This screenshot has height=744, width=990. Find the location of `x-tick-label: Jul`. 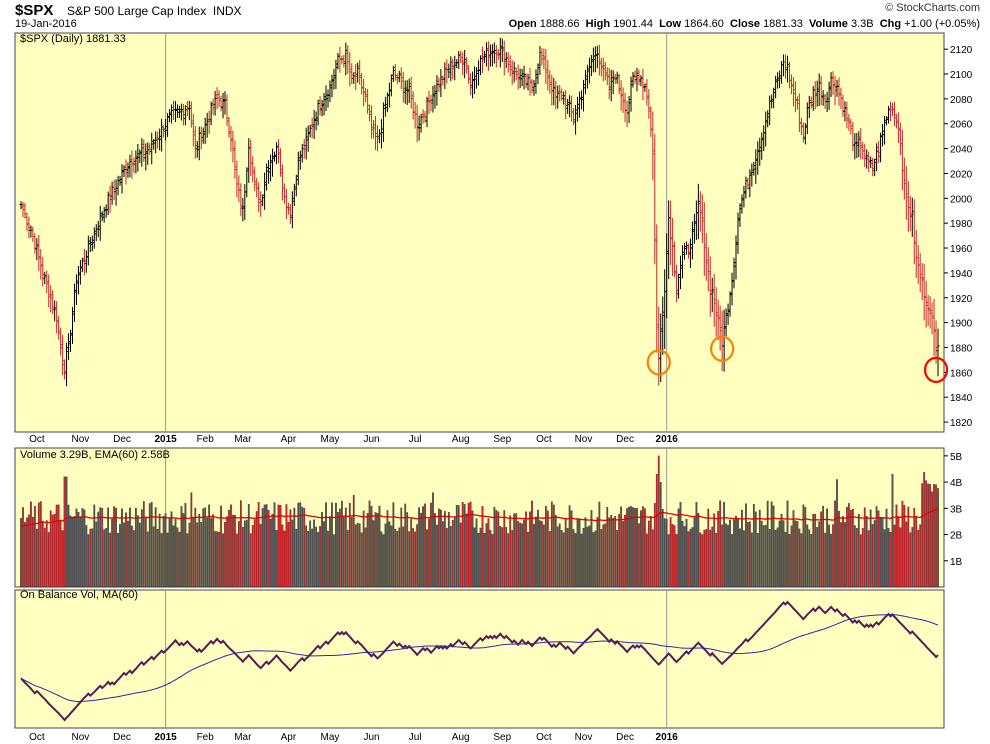

x-tick-label: Jul is located at coordinates (415, 737).